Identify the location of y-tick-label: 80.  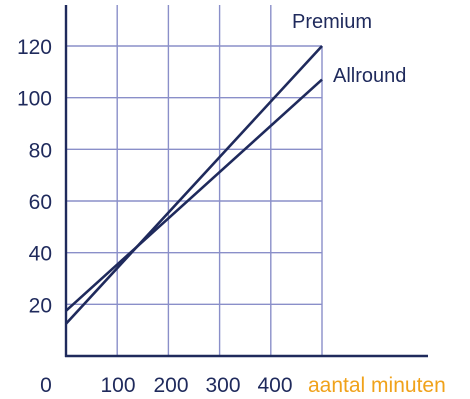
(40, 150).